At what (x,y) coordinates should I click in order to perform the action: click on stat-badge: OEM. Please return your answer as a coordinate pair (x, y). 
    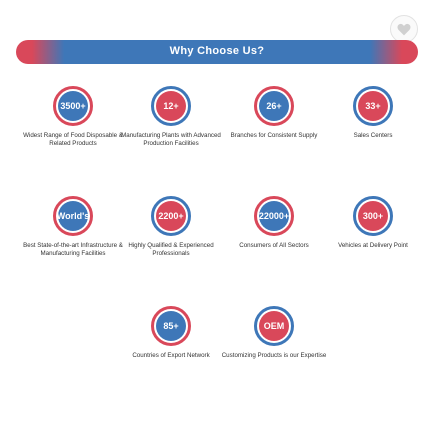
    Looking at the image, I should click on (274, 326).